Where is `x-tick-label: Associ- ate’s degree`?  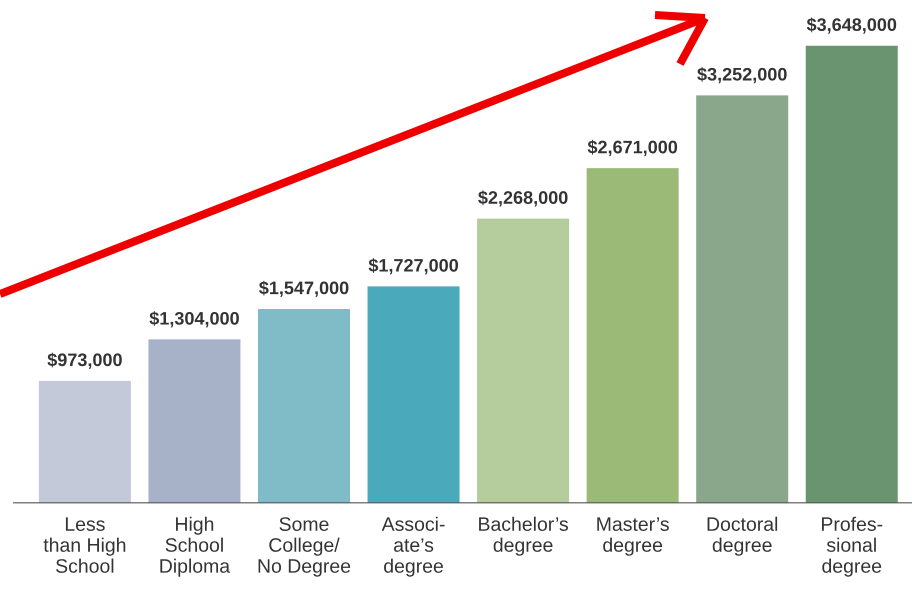 x-tick-label: Associ- ate’s degree is located at coordinates (413, 546).